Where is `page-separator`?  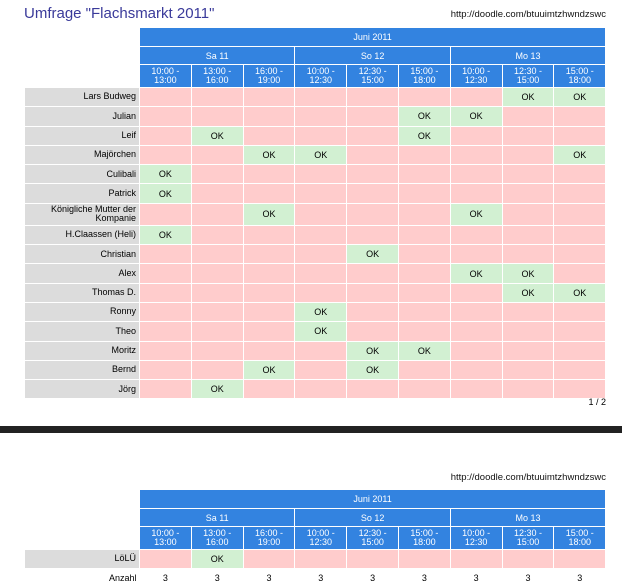
page-separator is located at coordinates (311, 429).